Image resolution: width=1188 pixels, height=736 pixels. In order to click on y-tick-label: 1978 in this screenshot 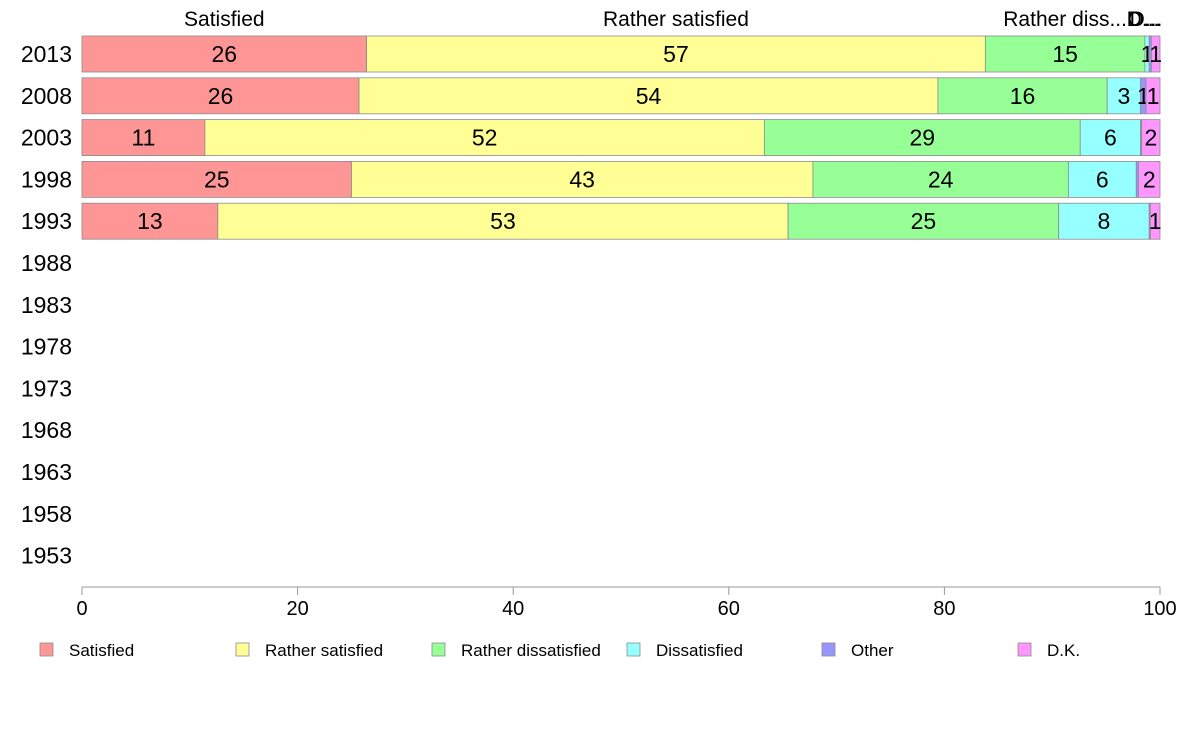, I will do `click(46, 347)`.